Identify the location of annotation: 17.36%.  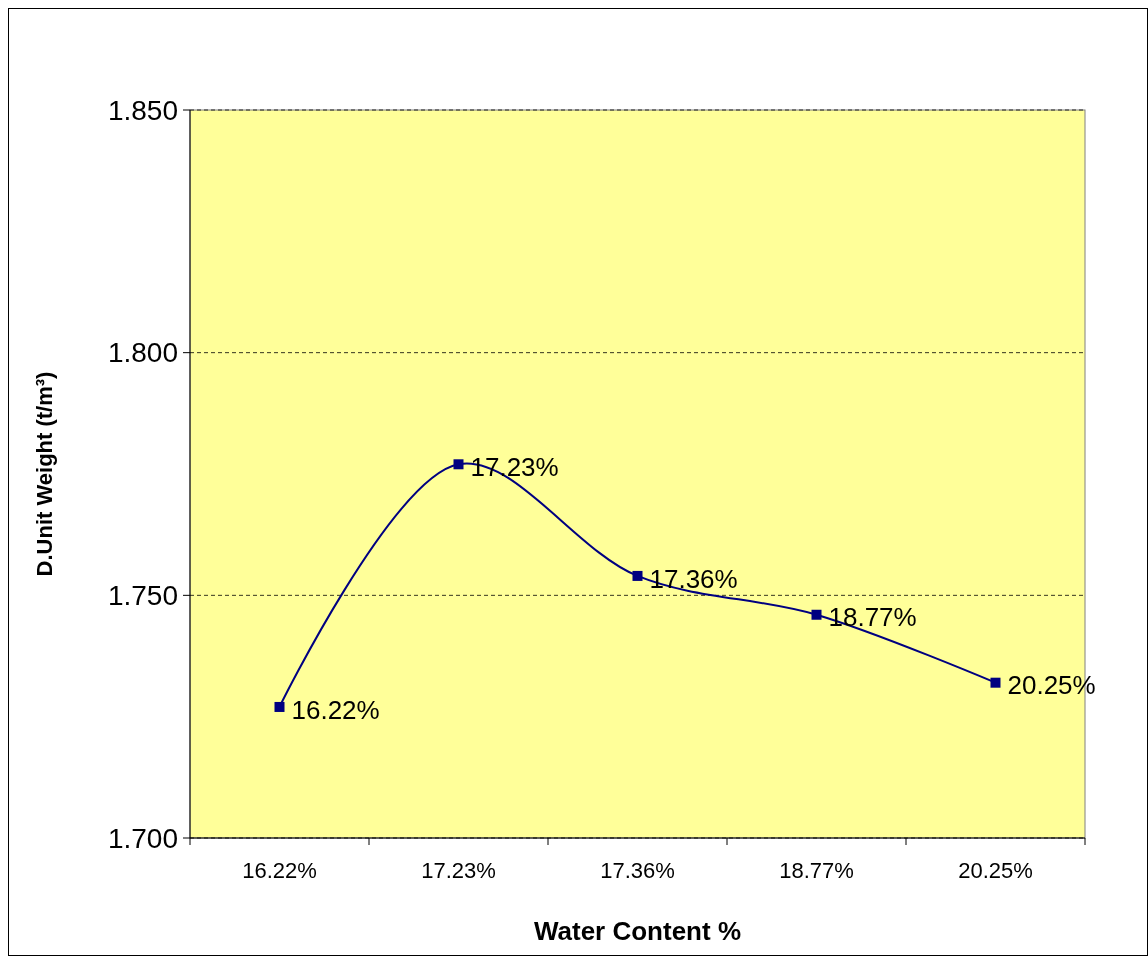
(693, 578).